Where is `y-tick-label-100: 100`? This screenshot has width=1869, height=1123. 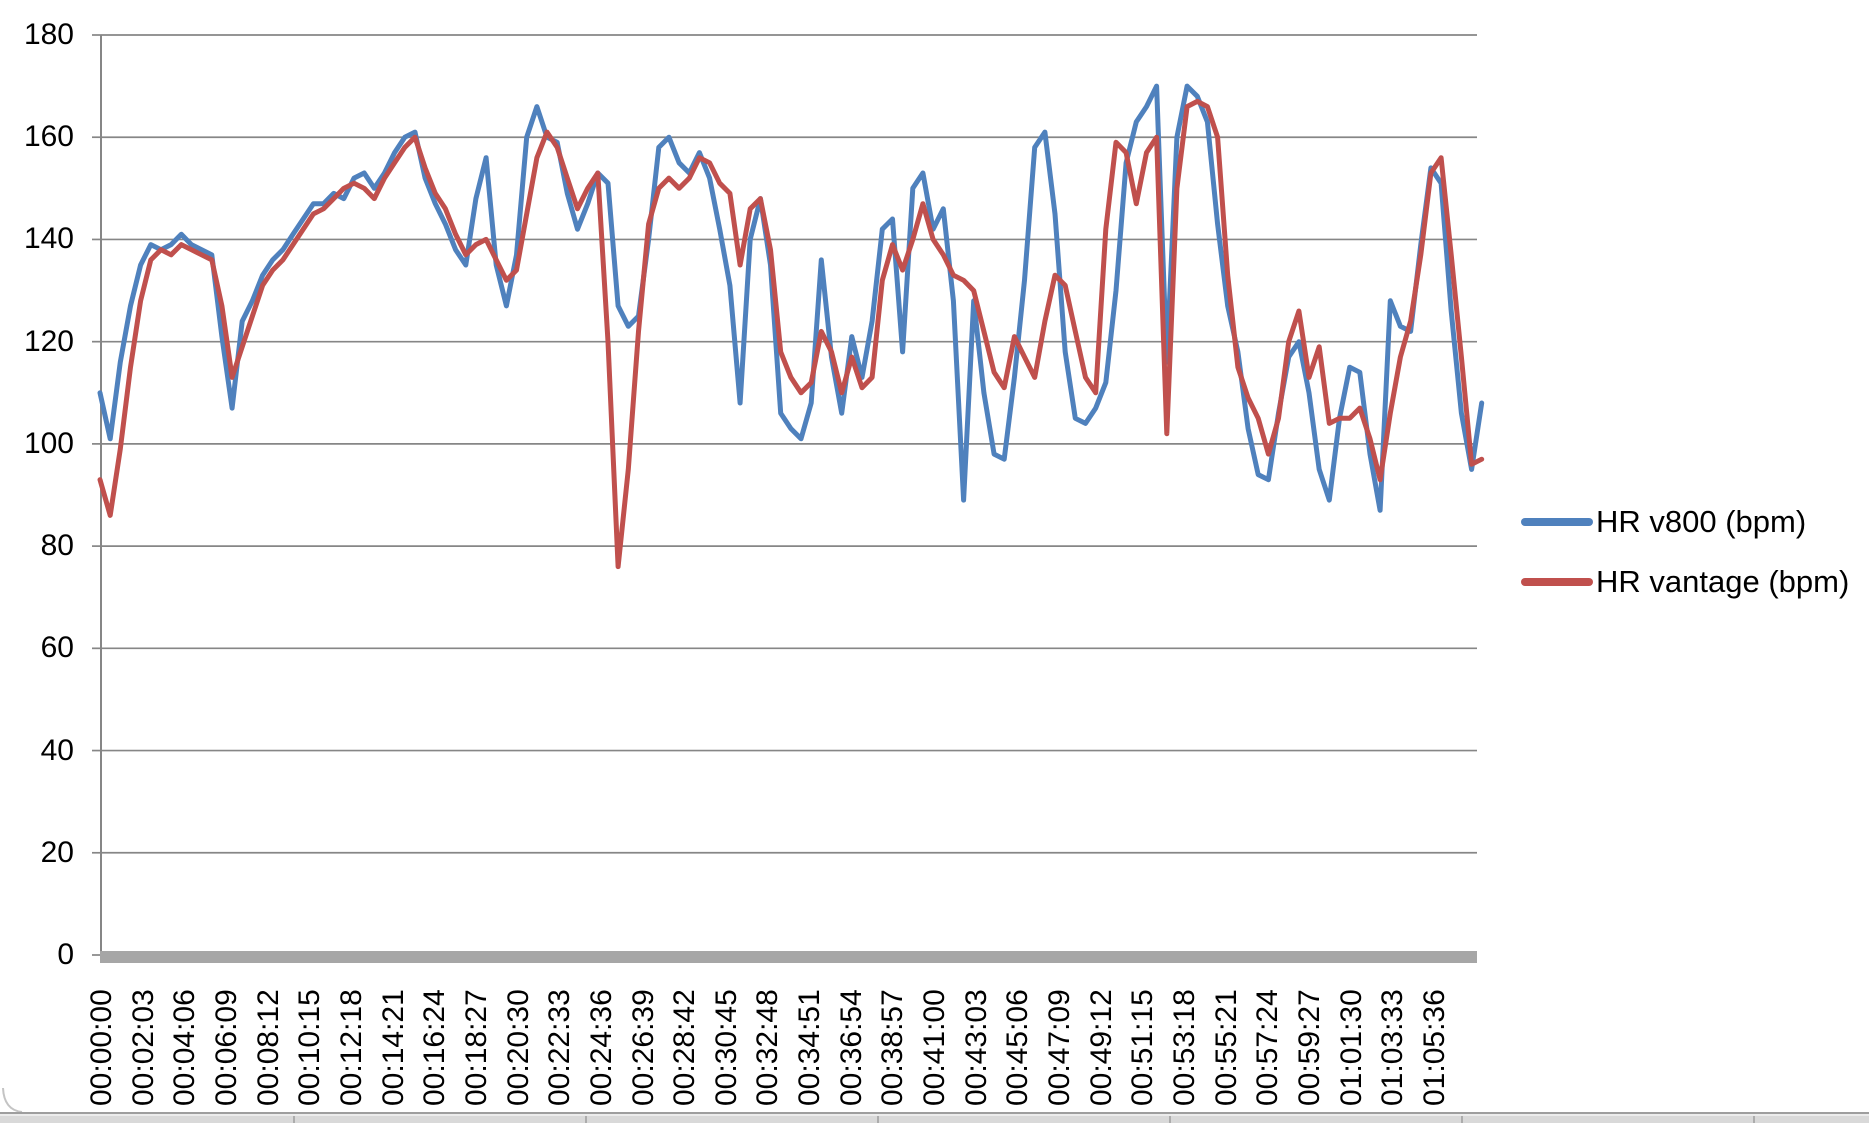
y-tick-label-100: 100 is located at coordinates (48, 443).